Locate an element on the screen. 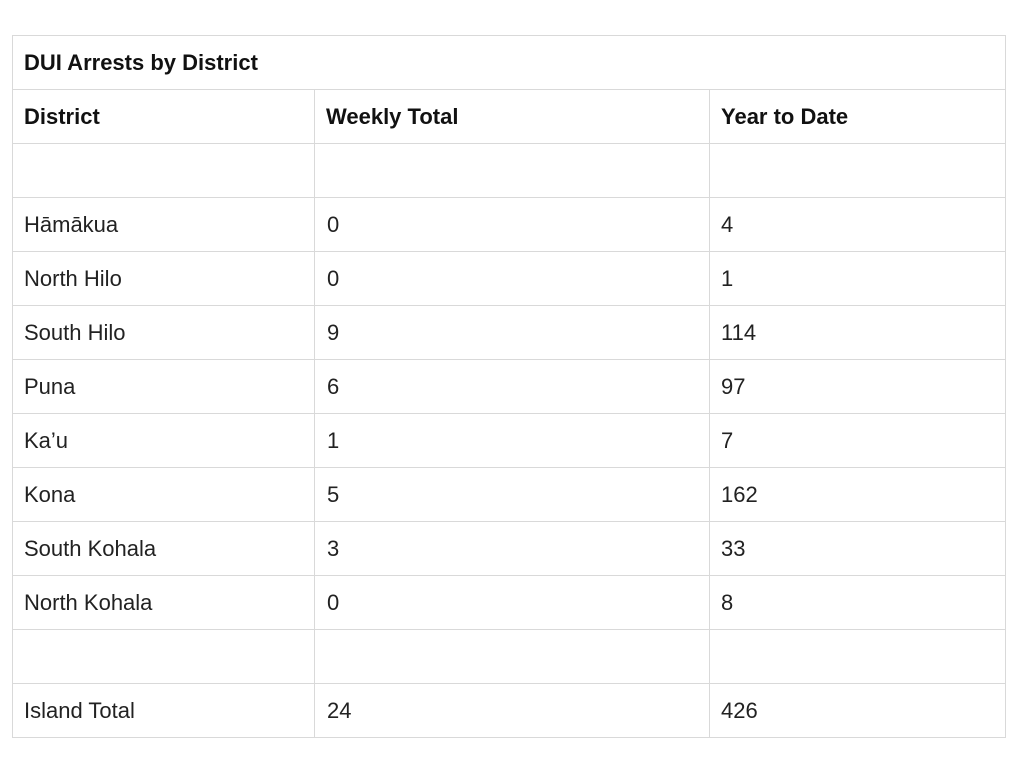 The width and height of the screenshot is (1024, 768). table-row: South Kohala 3 33 is located at coordinates (509, 548).